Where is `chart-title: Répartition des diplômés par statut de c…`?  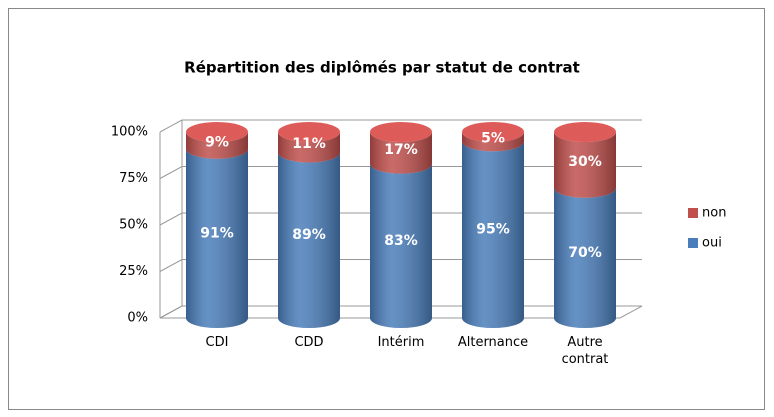
chart-title: Répartition des diplômés par statut de c… is located at coordinates (382, 68).